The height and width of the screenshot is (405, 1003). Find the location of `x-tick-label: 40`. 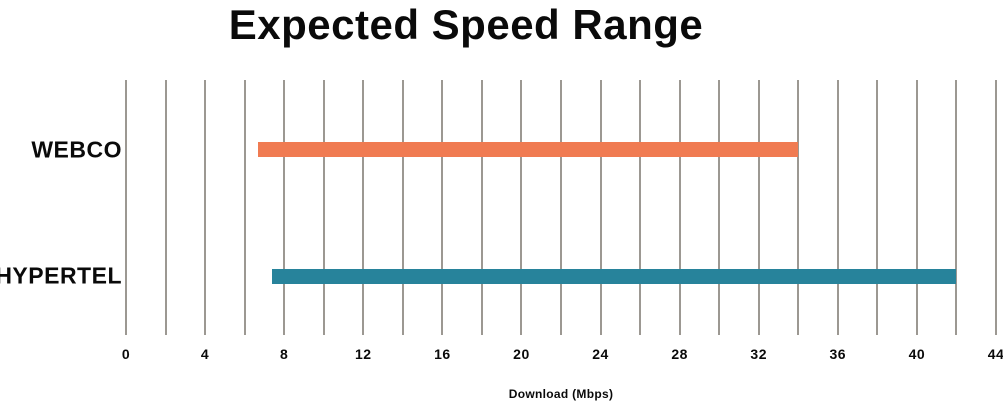

x-tick-label: 40 is located at coordinates (917, 354).